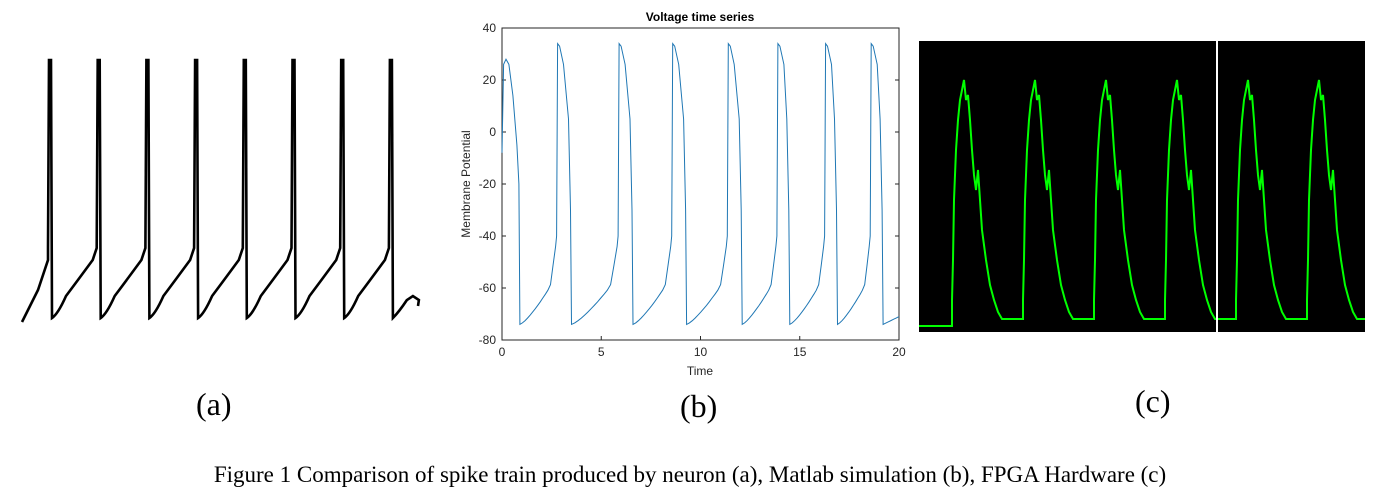 Image resolution: width=1380 pixels, height=503 pixels. I want to click on y-tick-label: 20, so click(490, 80).